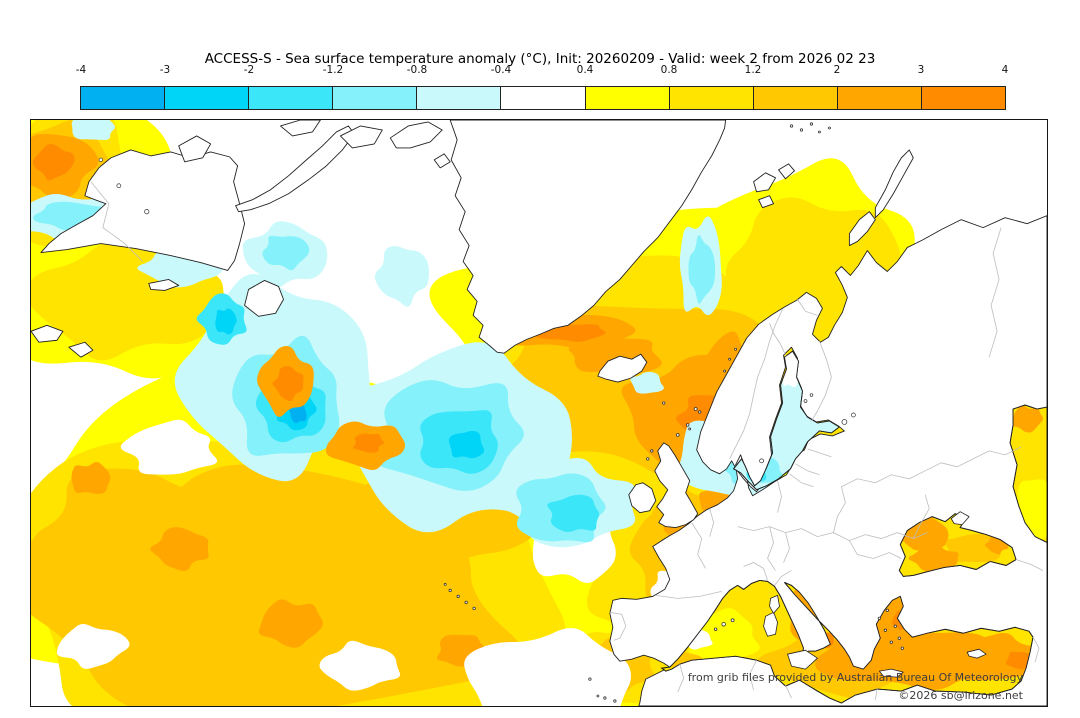 This screenshot has width=1080, height=718. What do you see at coordinates (669, 70) in the screenshot?
I see `scale-tick: 0.8` at bounding box center [669, 70].